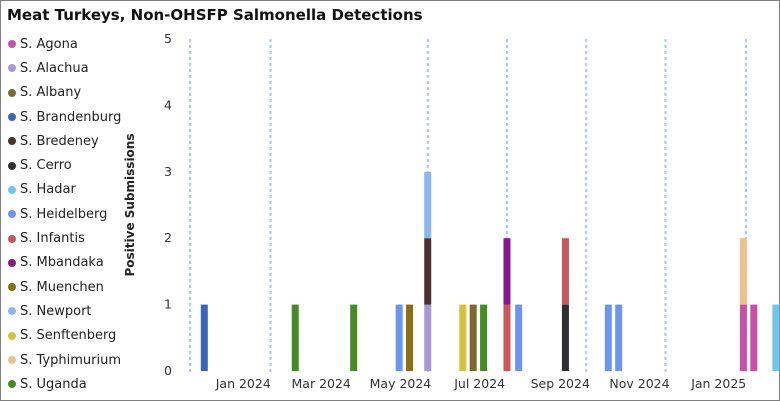 This screenshot has width=780, height=401. Describe the element at coordinates (428, 337) in the screenshot. I see `bar-segment-s-alachua` at that location.